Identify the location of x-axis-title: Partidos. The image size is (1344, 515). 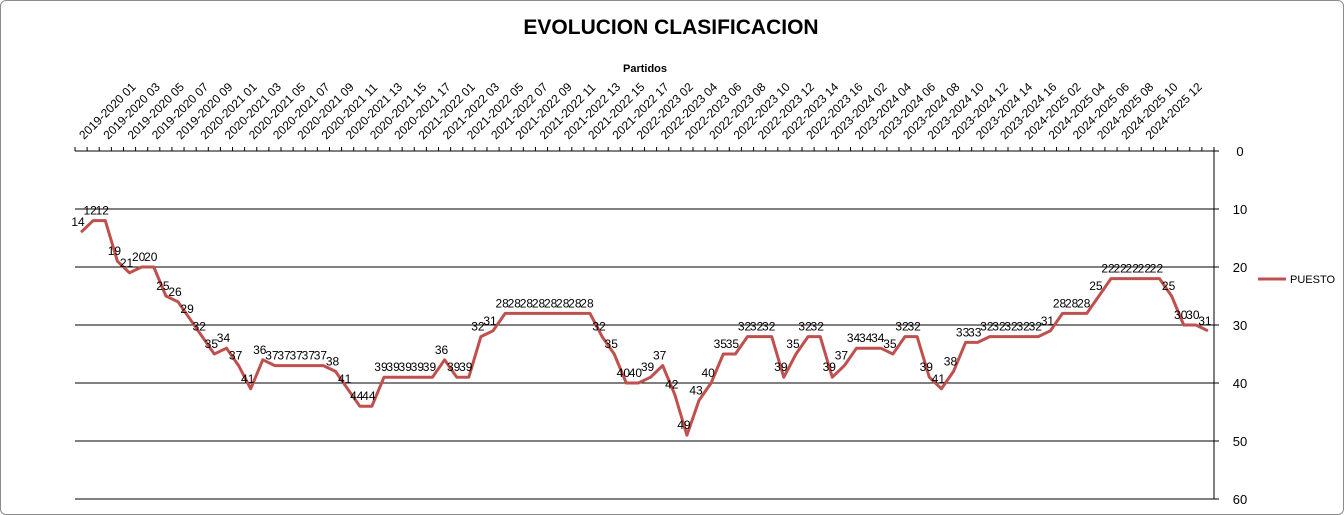
(645, 69).